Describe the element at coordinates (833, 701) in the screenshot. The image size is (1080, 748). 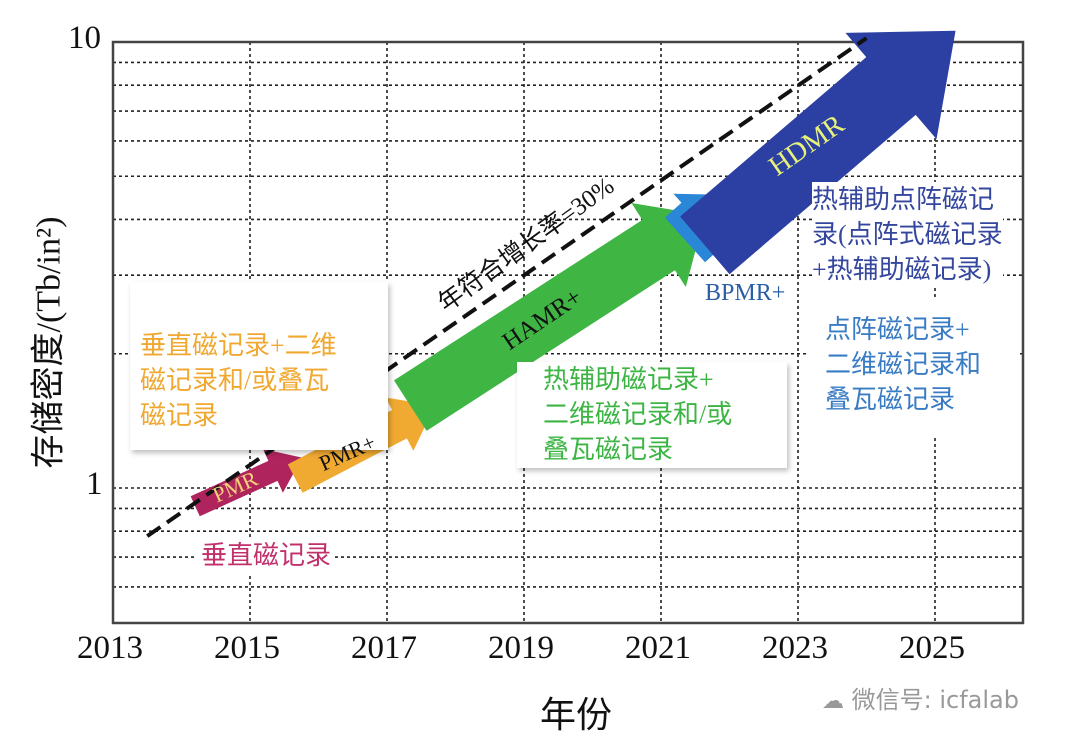
I see `wechat-icon: ☁` at that location.